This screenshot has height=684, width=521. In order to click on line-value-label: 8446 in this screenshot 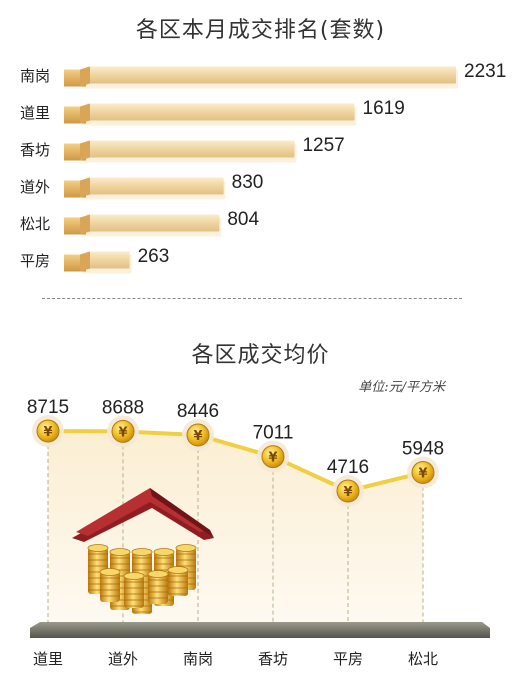, I will do `click(198, 411)`.